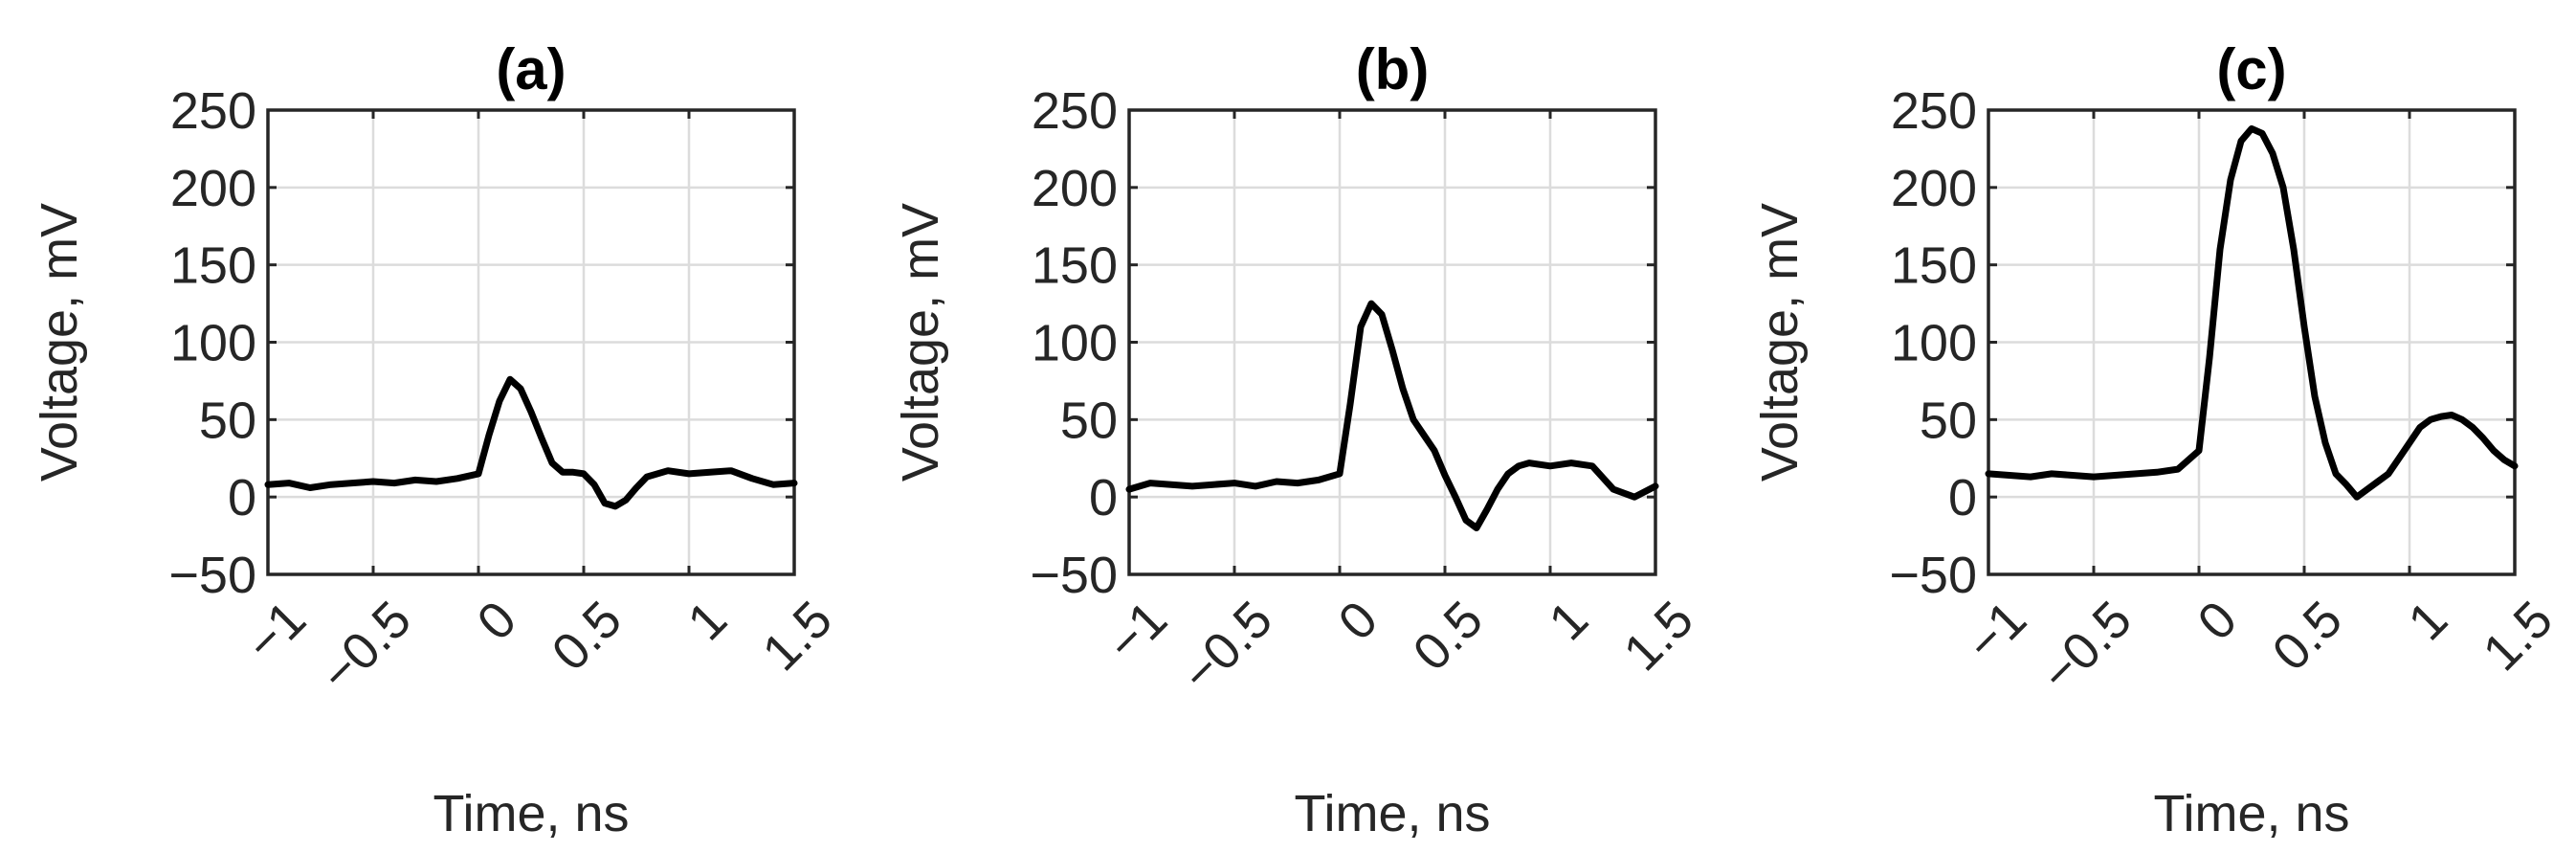  Describe the element at coordinates (2251, 69) in the screenshot. I see `chart-title: (c)` at that location.